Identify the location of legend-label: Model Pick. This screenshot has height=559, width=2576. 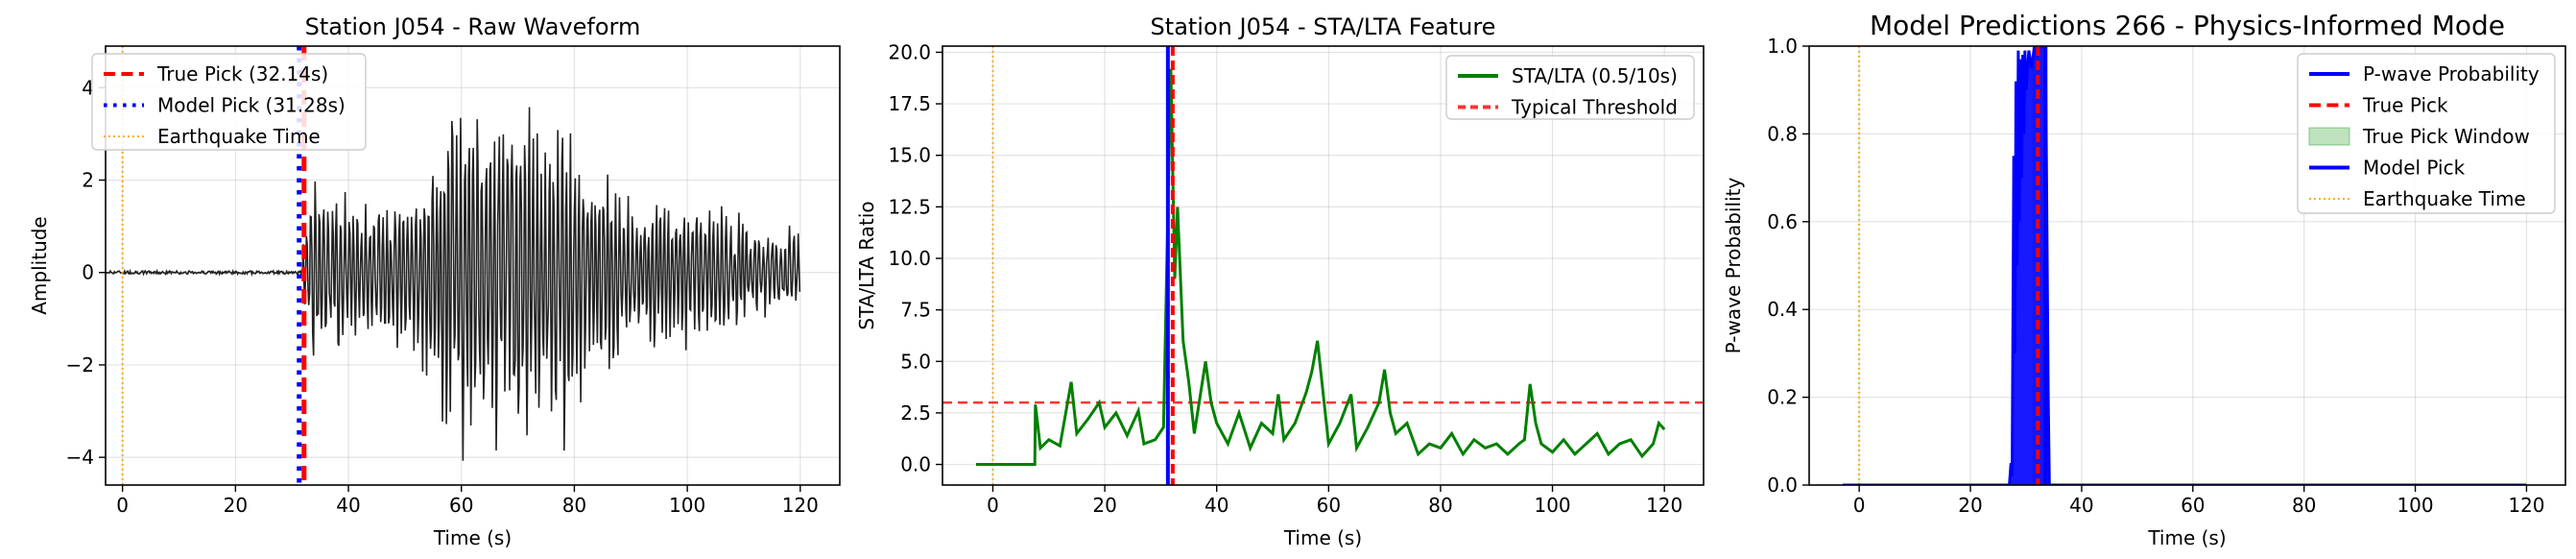
(2414, 168).